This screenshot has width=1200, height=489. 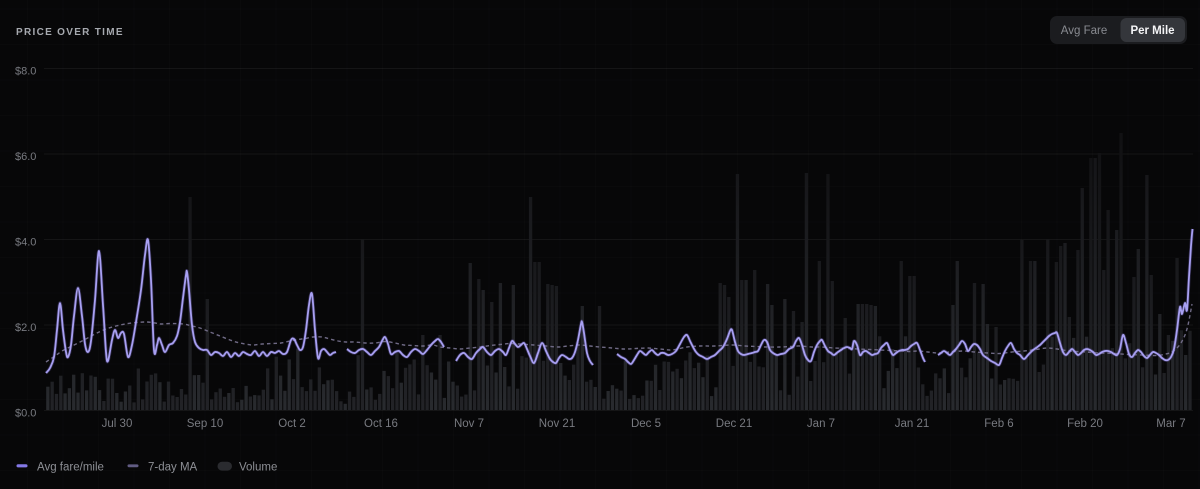 I want to click on svg-text: Sep 10, so click(x=205, y=424).